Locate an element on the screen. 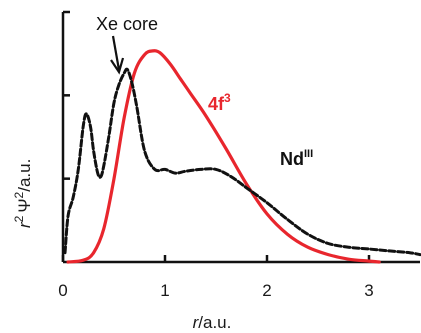 The image size is (421, 333). x-tick-label: 2 is located at coordinates (266, 290).